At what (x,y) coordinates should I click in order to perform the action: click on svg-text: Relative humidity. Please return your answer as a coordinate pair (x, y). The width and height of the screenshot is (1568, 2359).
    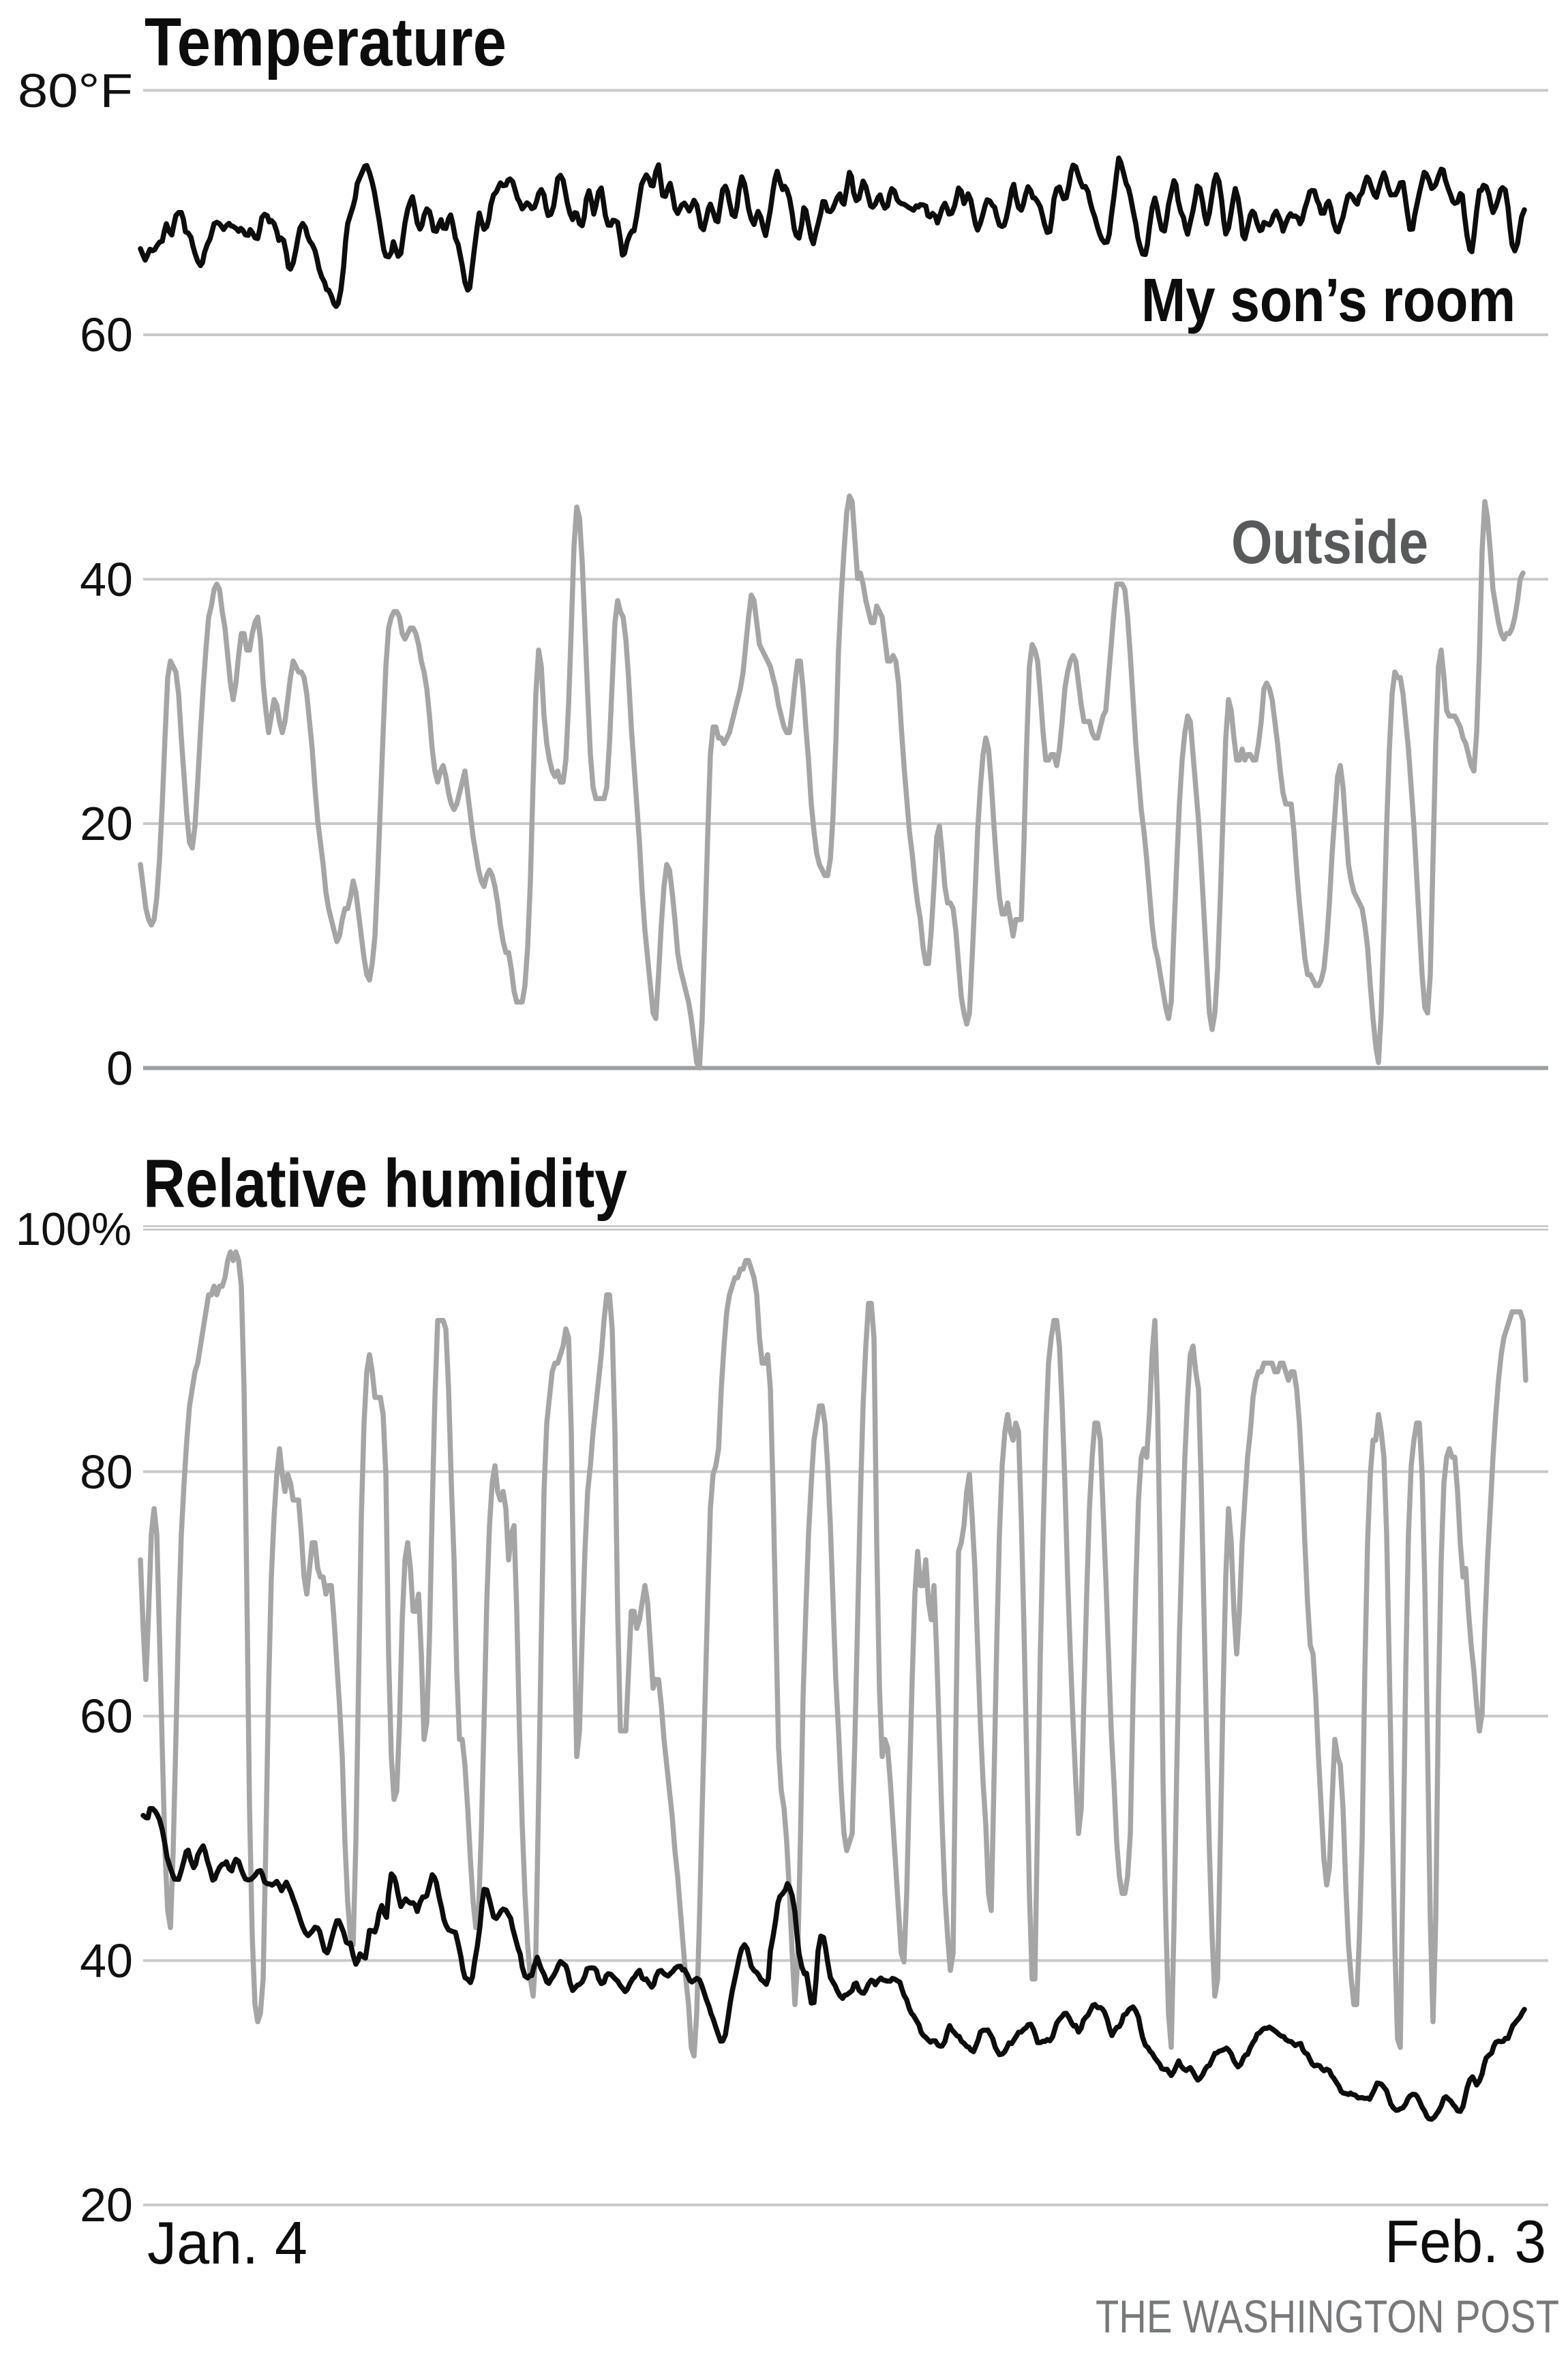
    Looking at the image, I should click on (385, 1183).